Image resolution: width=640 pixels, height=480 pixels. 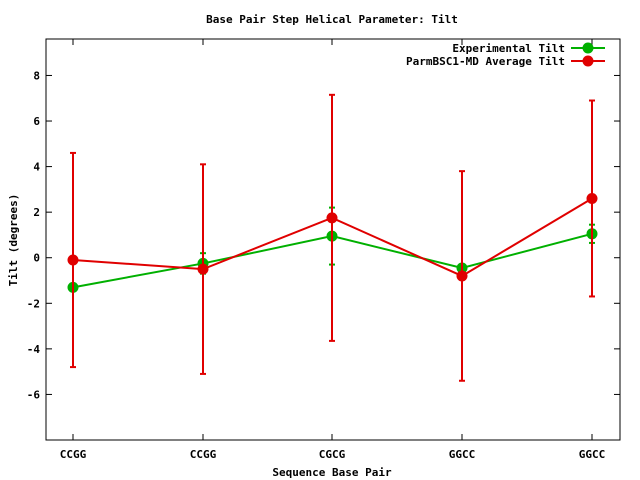 I want to click on y-tick-label: 6, so click(x=36, y=121).